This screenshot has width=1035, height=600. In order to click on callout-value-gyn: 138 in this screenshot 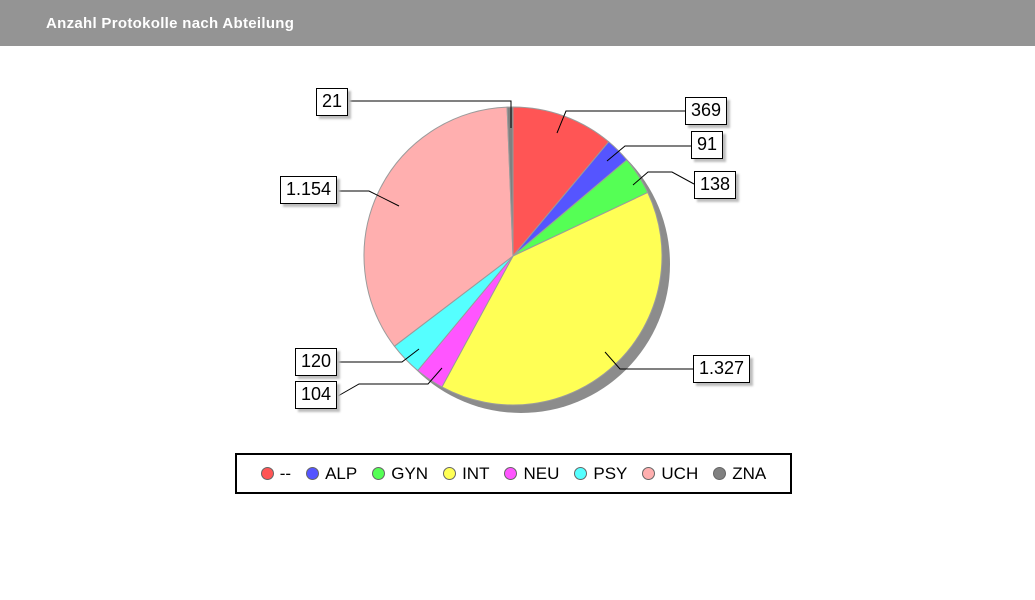, I will do `click(715, 185)`.